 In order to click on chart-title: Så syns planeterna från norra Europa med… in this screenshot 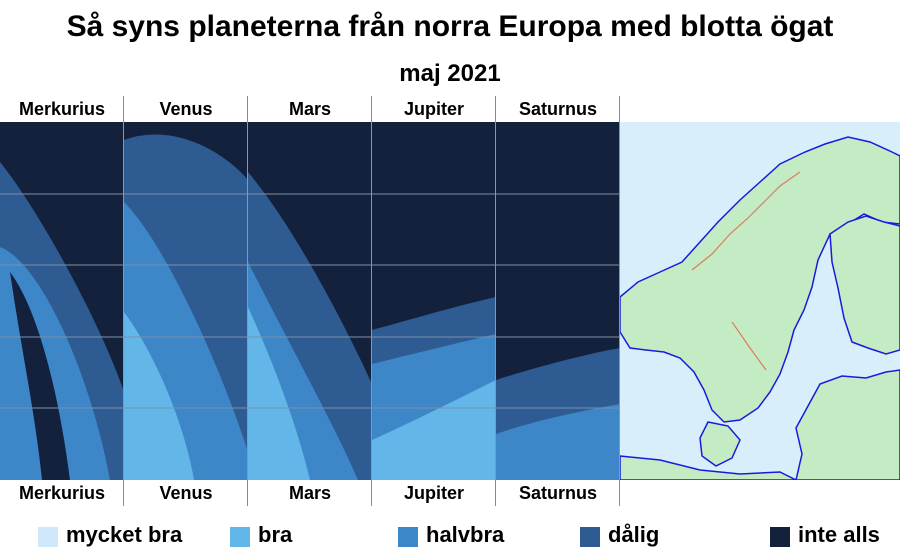, I will do `click(450, 26)`.